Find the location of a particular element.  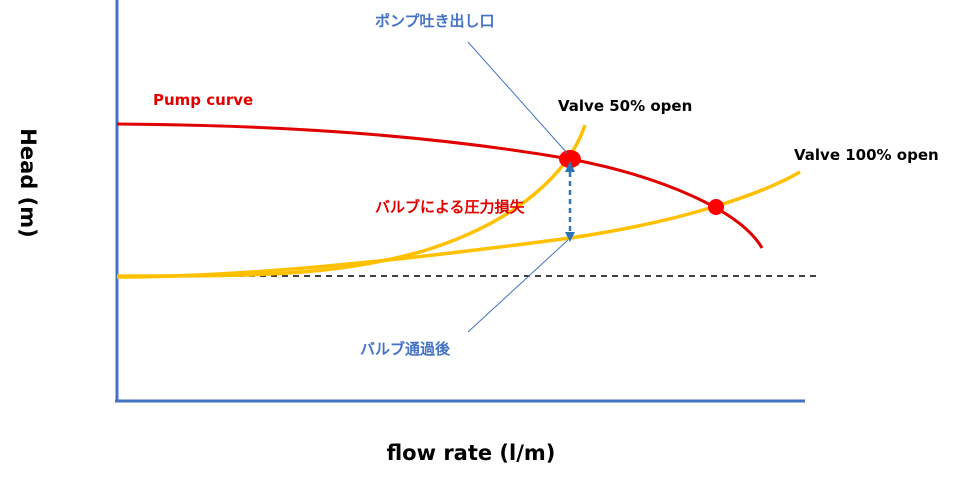

valve-100-label: Valve 100% open is located at coordinates (866, 155).